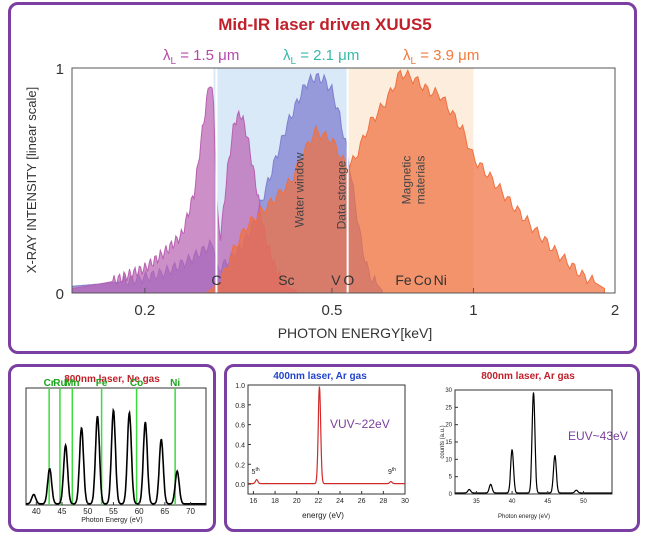  I want to click on ar400-peak-label-0: 5th, so click(256, 471).